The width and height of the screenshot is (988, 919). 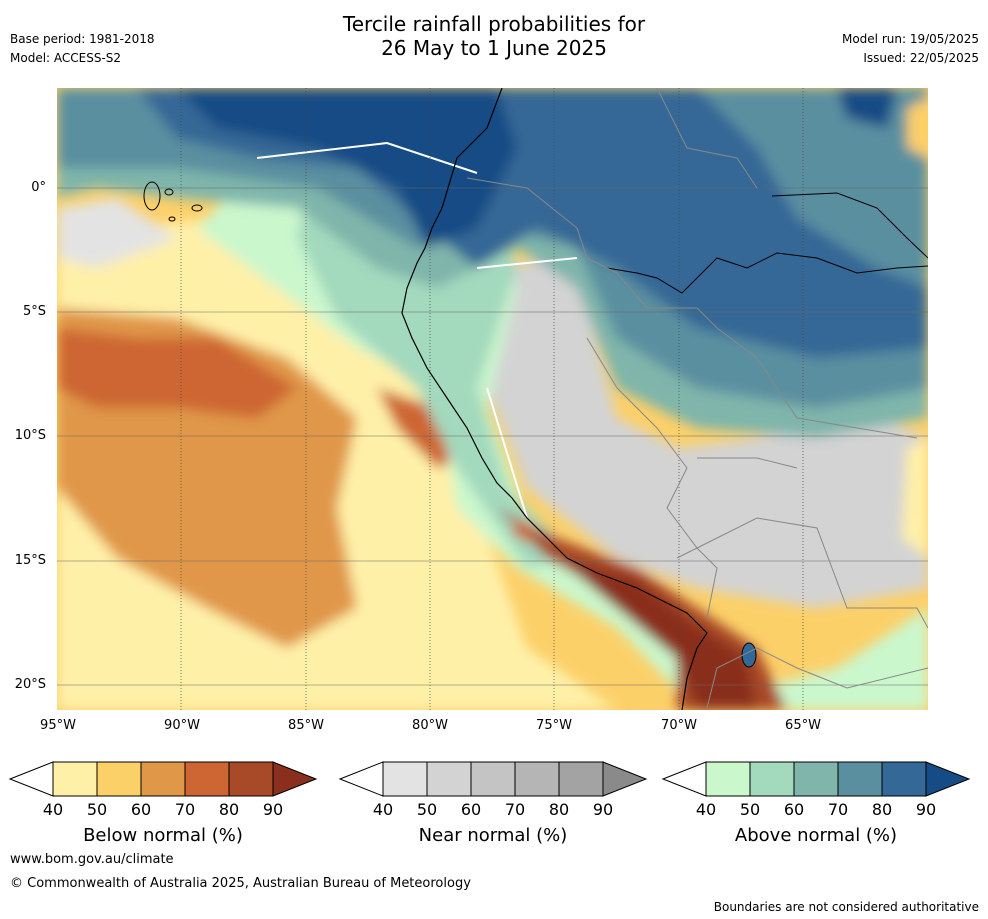 What do you see at coordinates (141, 809) in the screenshot?
I see `below-tick: 60` at bounding box center [141, 809].